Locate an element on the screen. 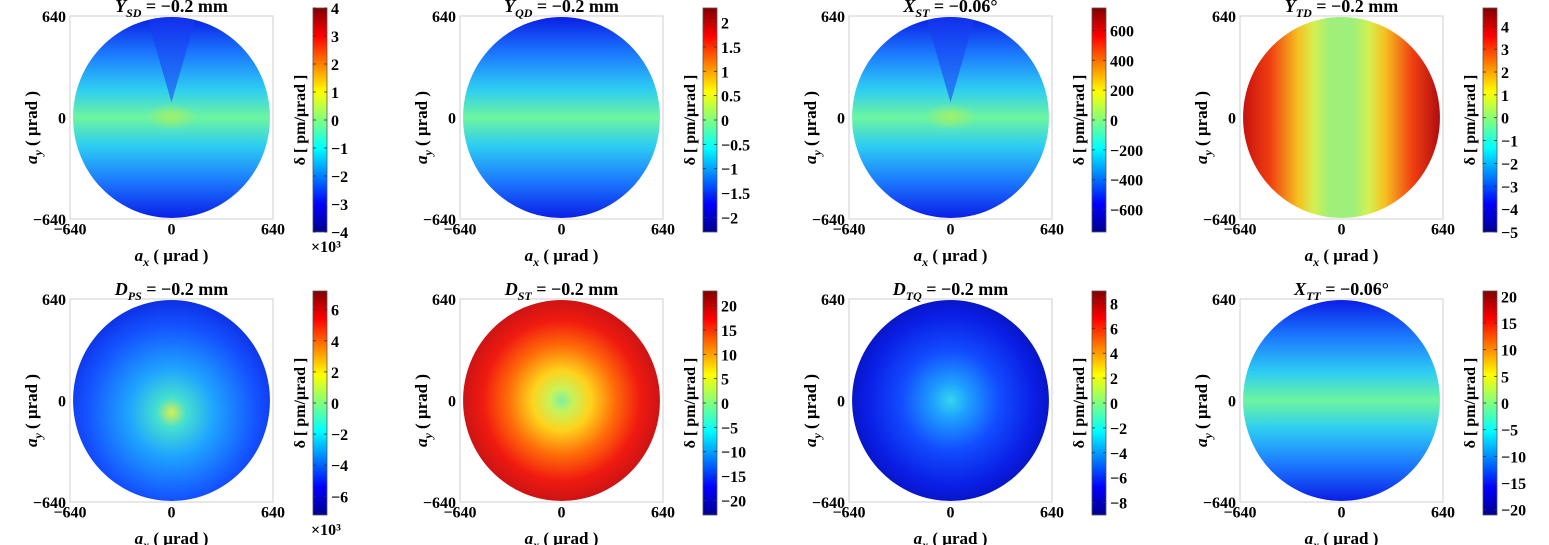  colorbar-tick-label: −10 is located at coordinates (1513, 457).